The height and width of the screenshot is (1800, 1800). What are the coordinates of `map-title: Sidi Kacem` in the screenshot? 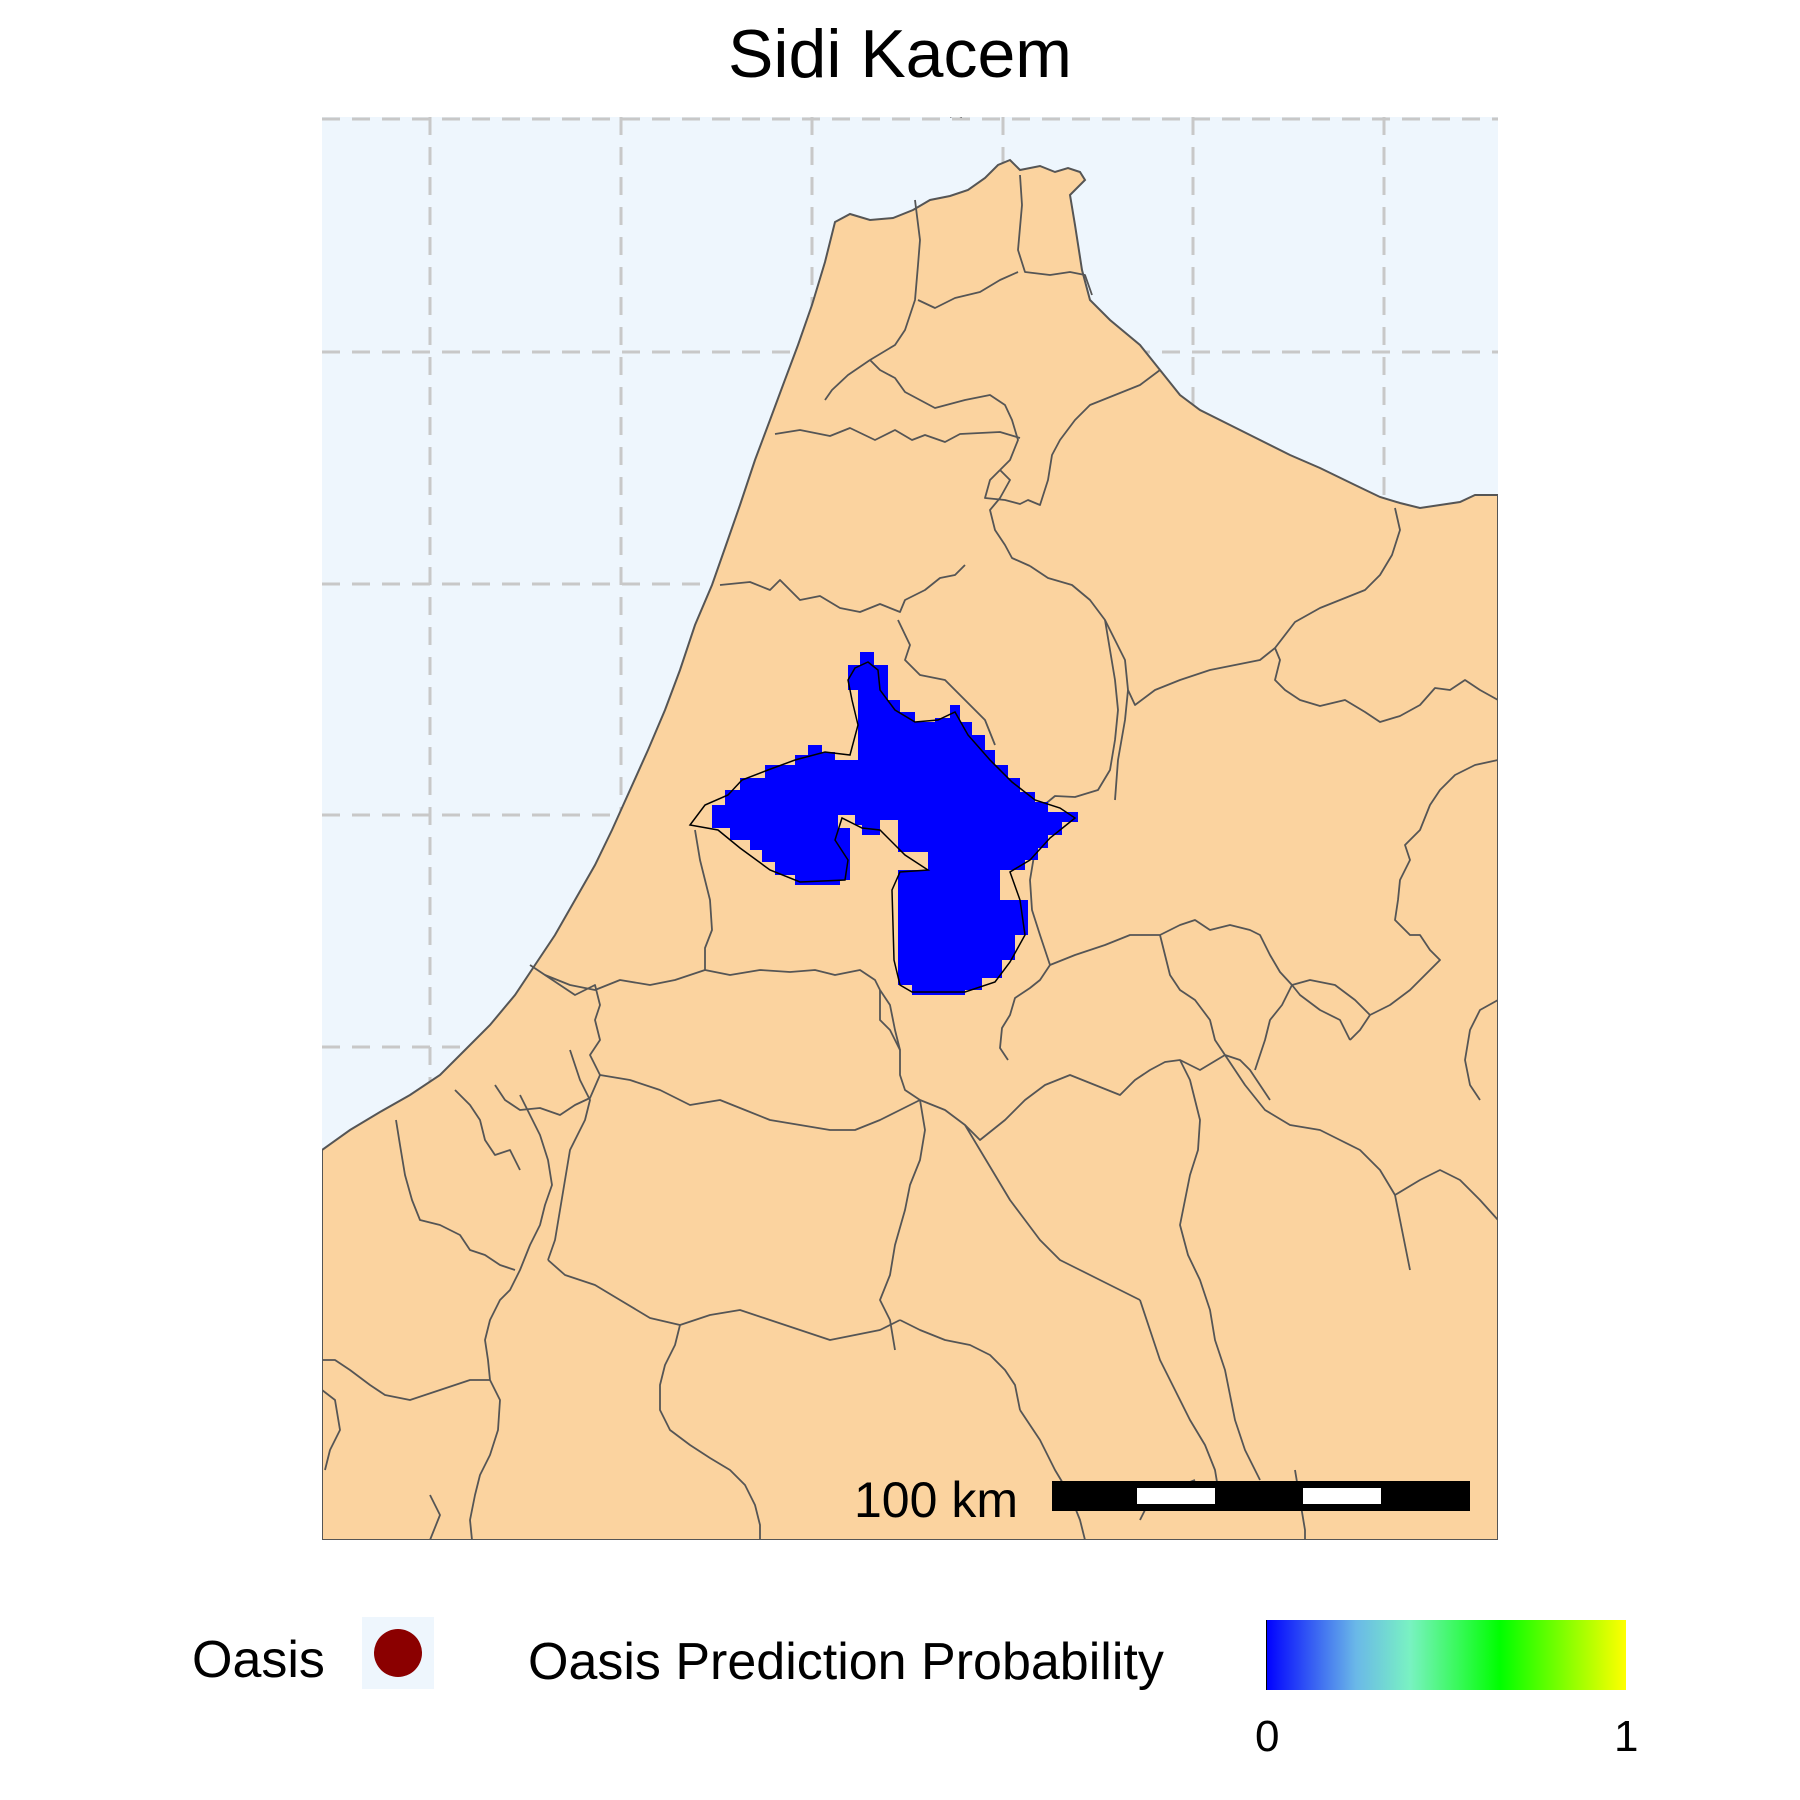 It's located at (900, 54).